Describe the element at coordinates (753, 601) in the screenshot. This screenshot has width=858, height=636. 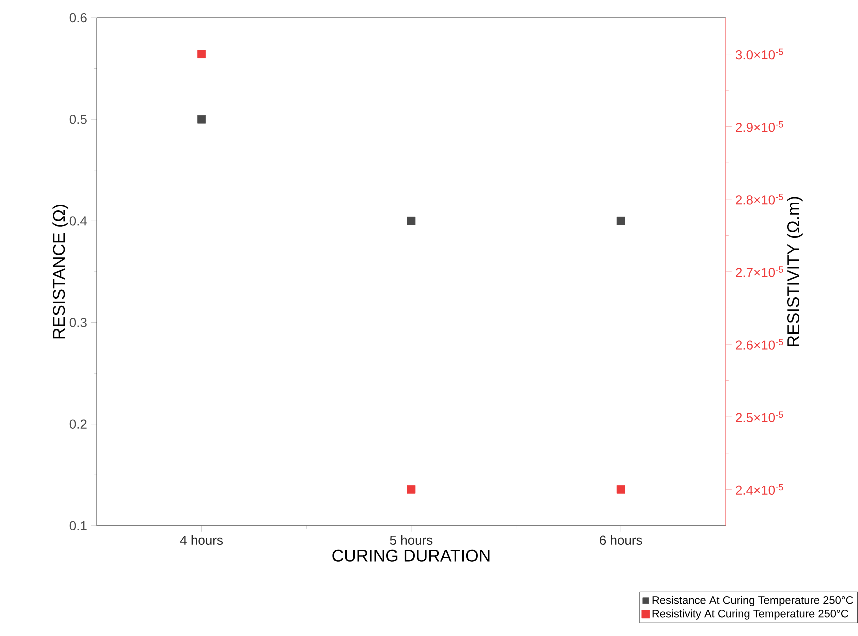
I see `legend-label: Resistance At Curing Temperature 250°C` at that location.